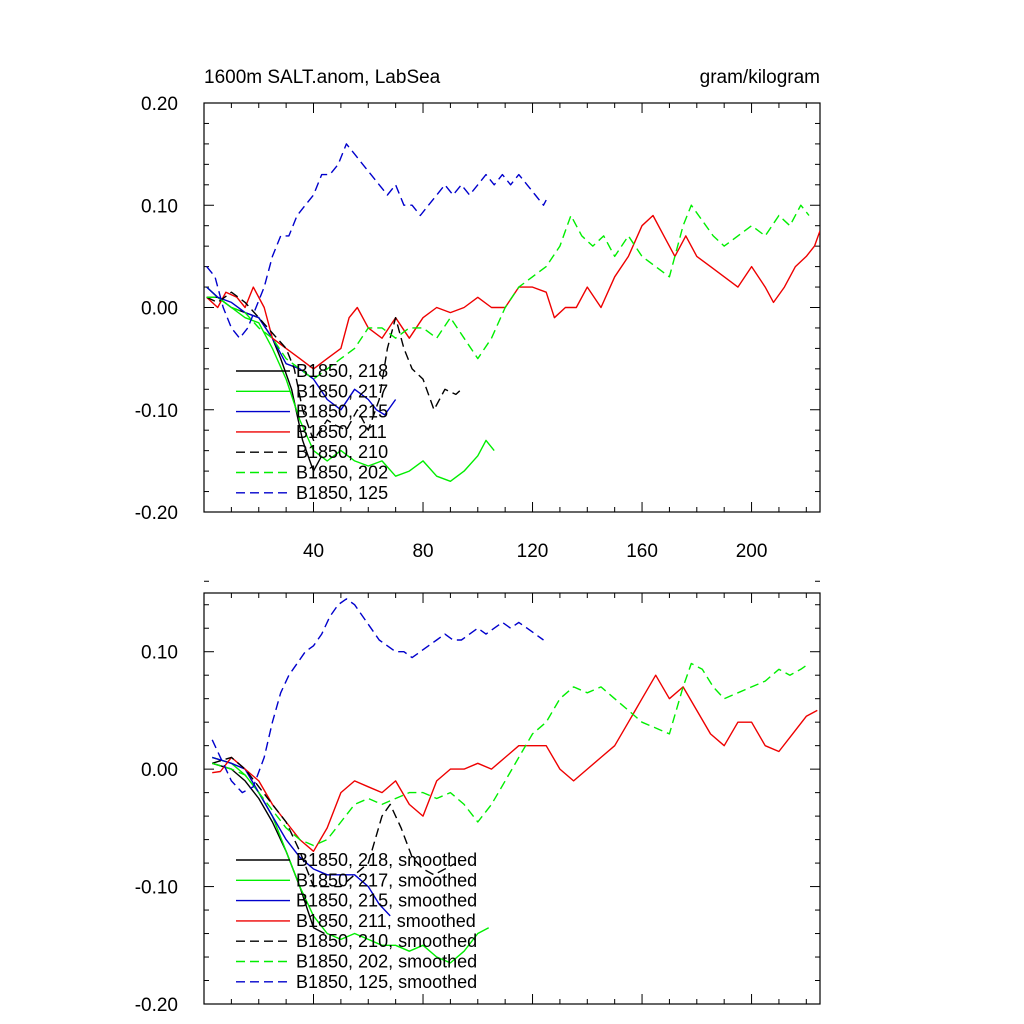 Image resolution: width=1024 pixels, height=1024 pixels. I want to click on legend-label: B1850, 218, so click(342, 371).